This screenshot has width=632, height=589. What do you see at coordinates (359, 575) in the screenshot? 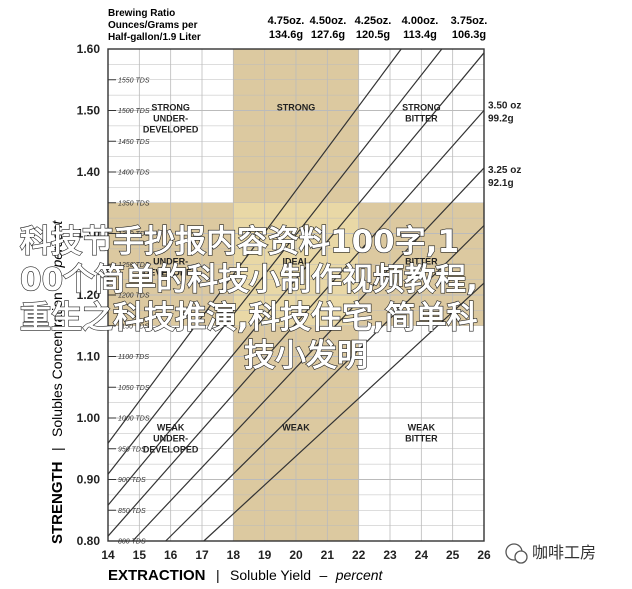
I see `x-axis-label-italic: percent` at bounding box center [359, 575].